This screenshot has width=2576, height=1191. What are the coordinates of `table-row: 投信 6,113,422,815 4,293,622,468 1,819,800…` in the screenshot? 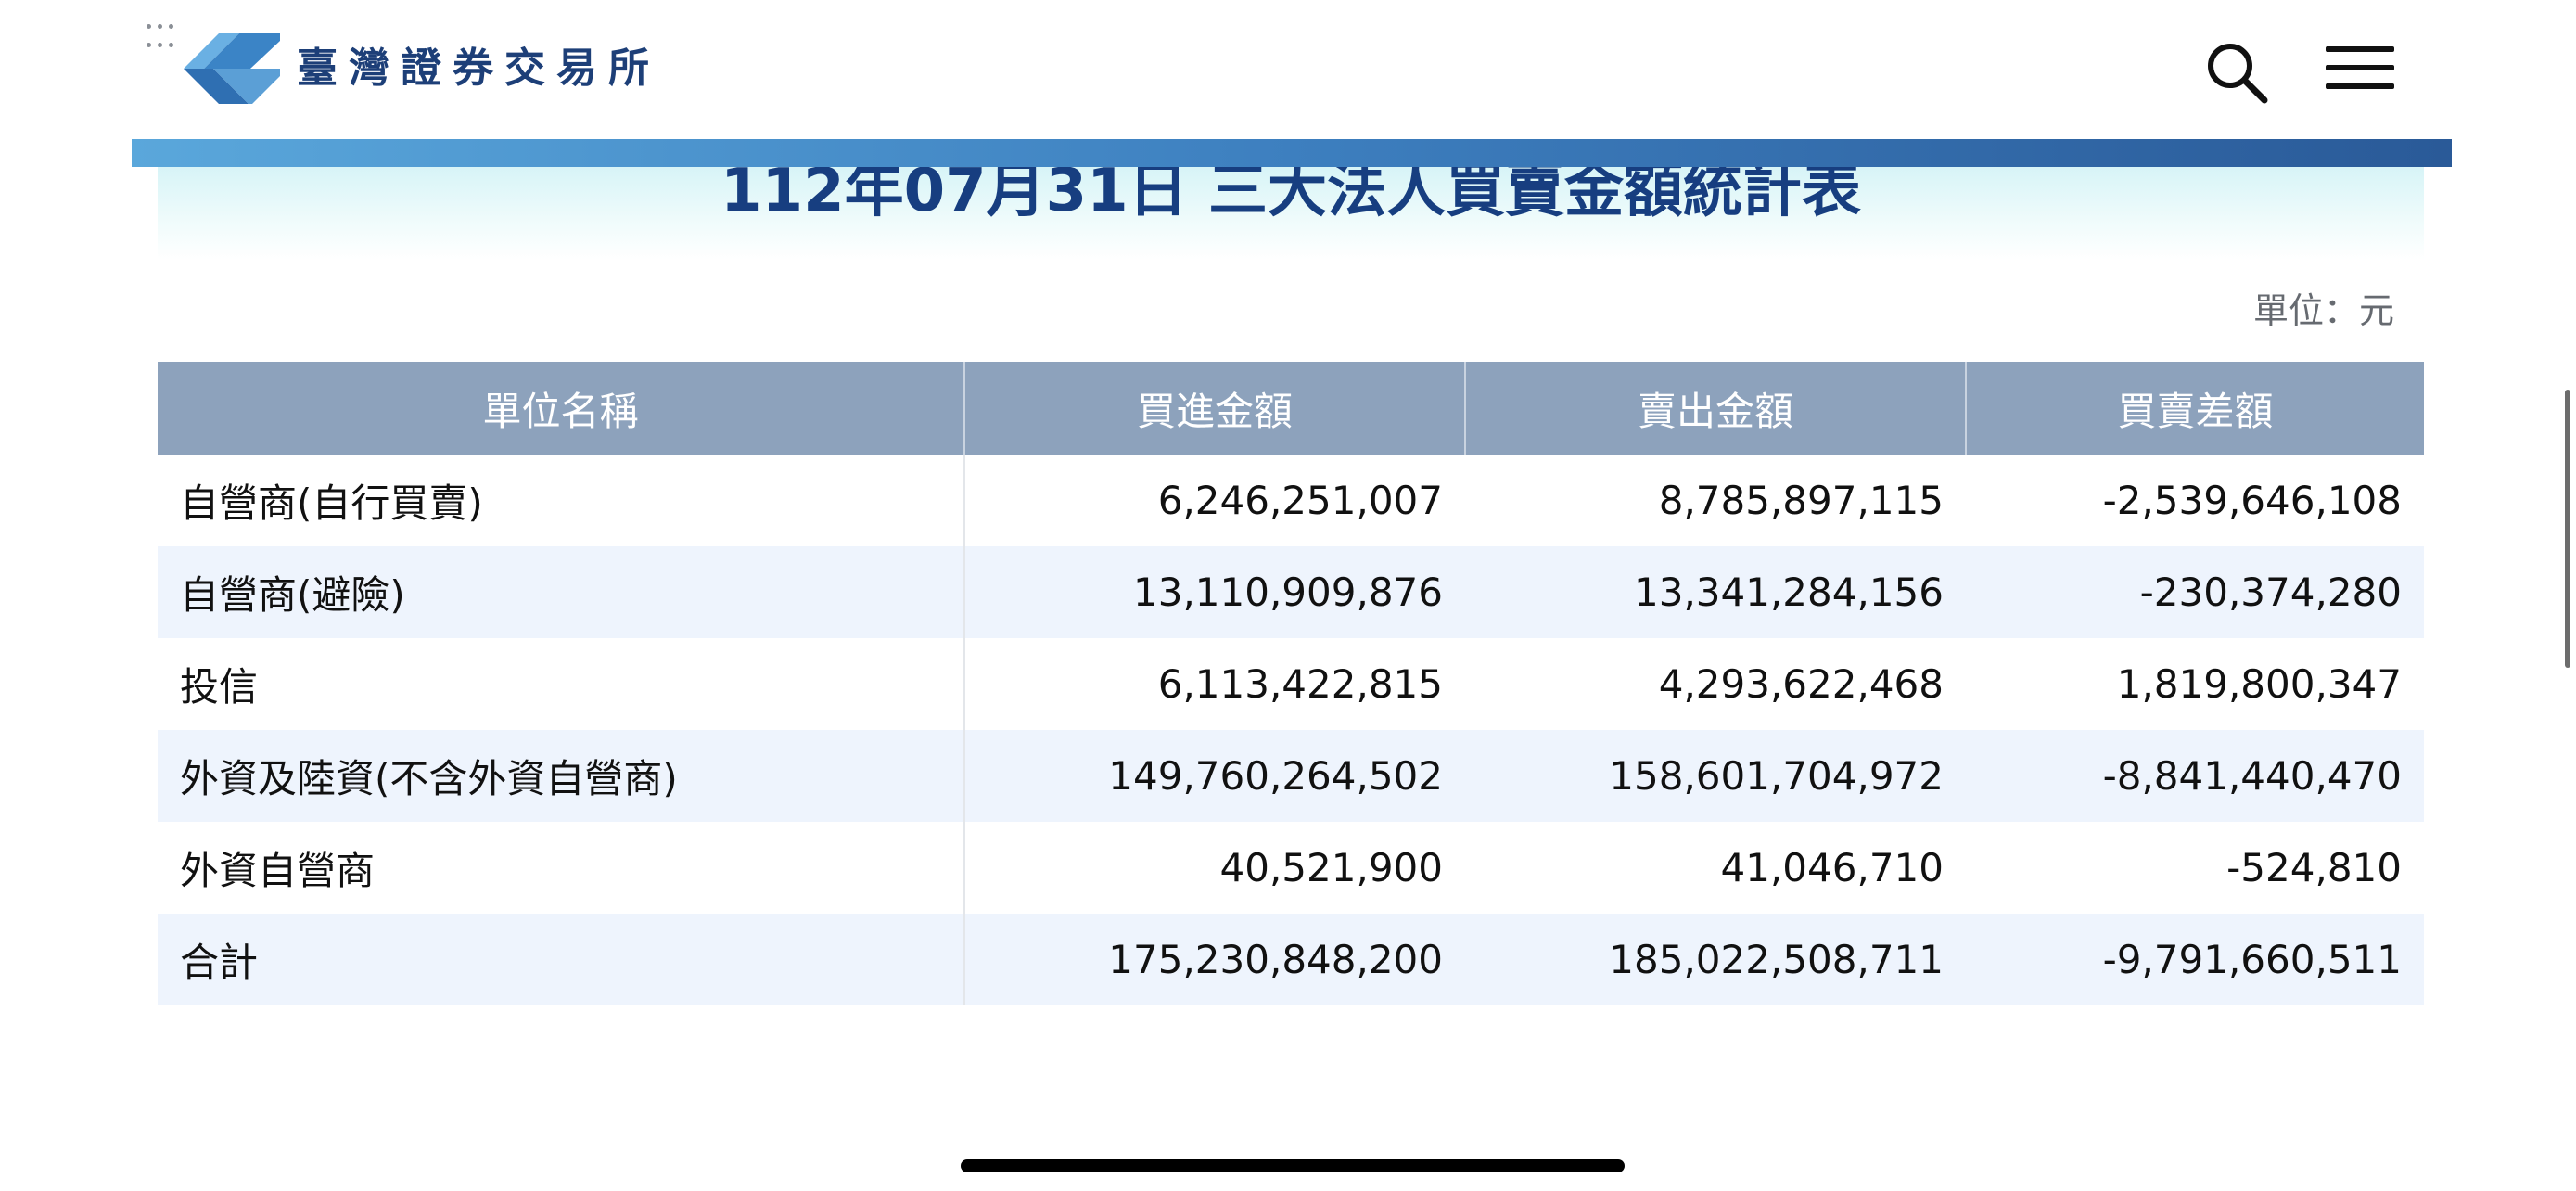 It's located at (1291, 684).